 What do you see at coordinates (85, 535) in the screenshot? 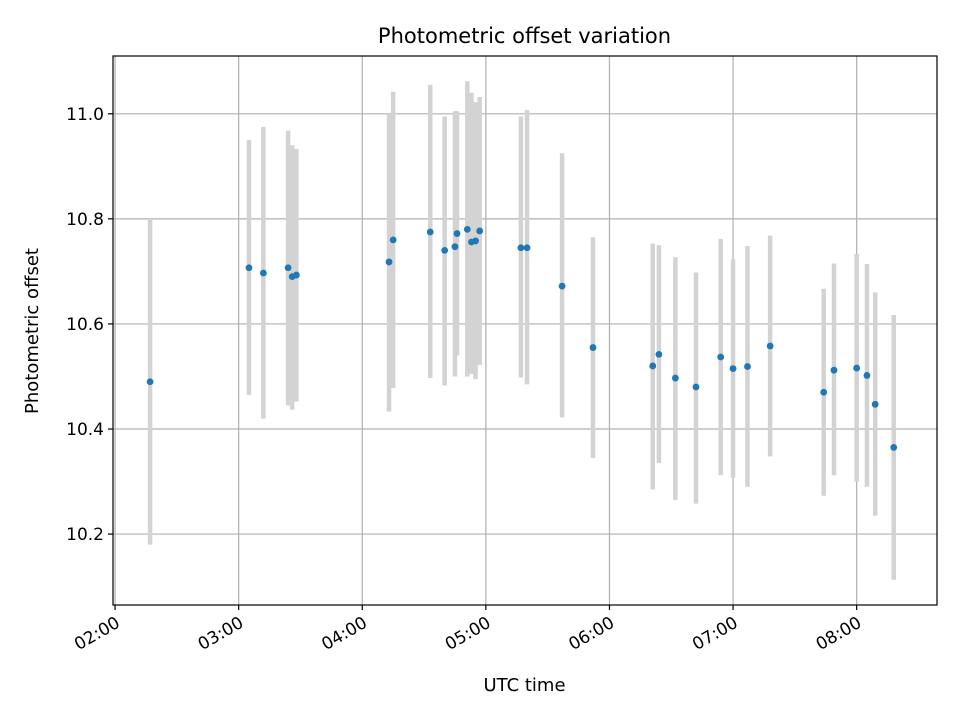
I see `y-tick-label: 10.2` at bounding box center [85, 535].